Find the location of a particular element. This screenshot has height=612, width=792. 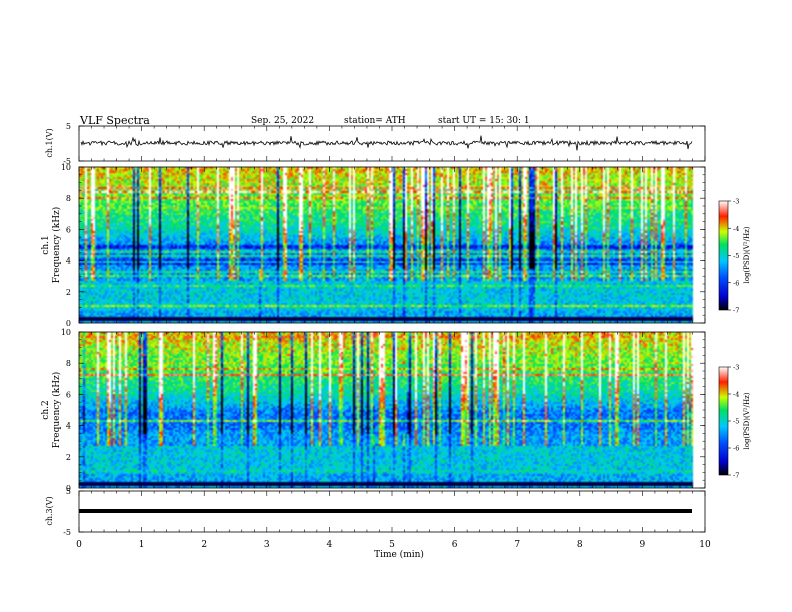

station-label: station= ATH is located at coordinates (375, 121).